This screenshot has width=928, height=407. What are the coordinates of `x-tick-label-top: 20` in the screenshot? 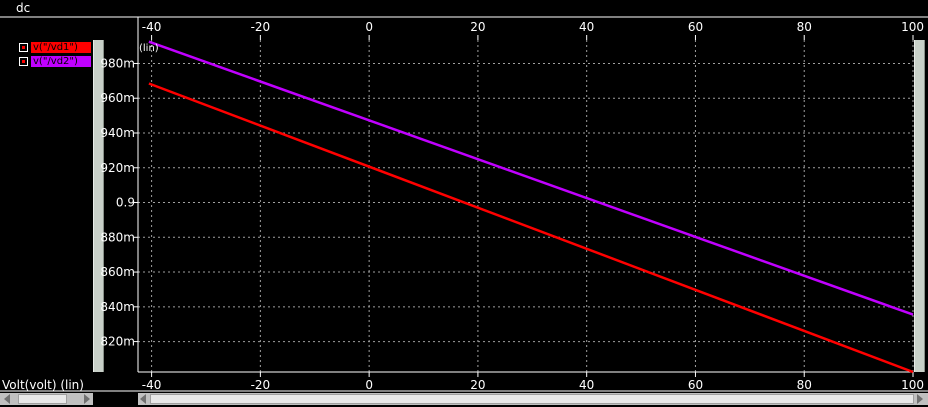 It's located at (477, 27).